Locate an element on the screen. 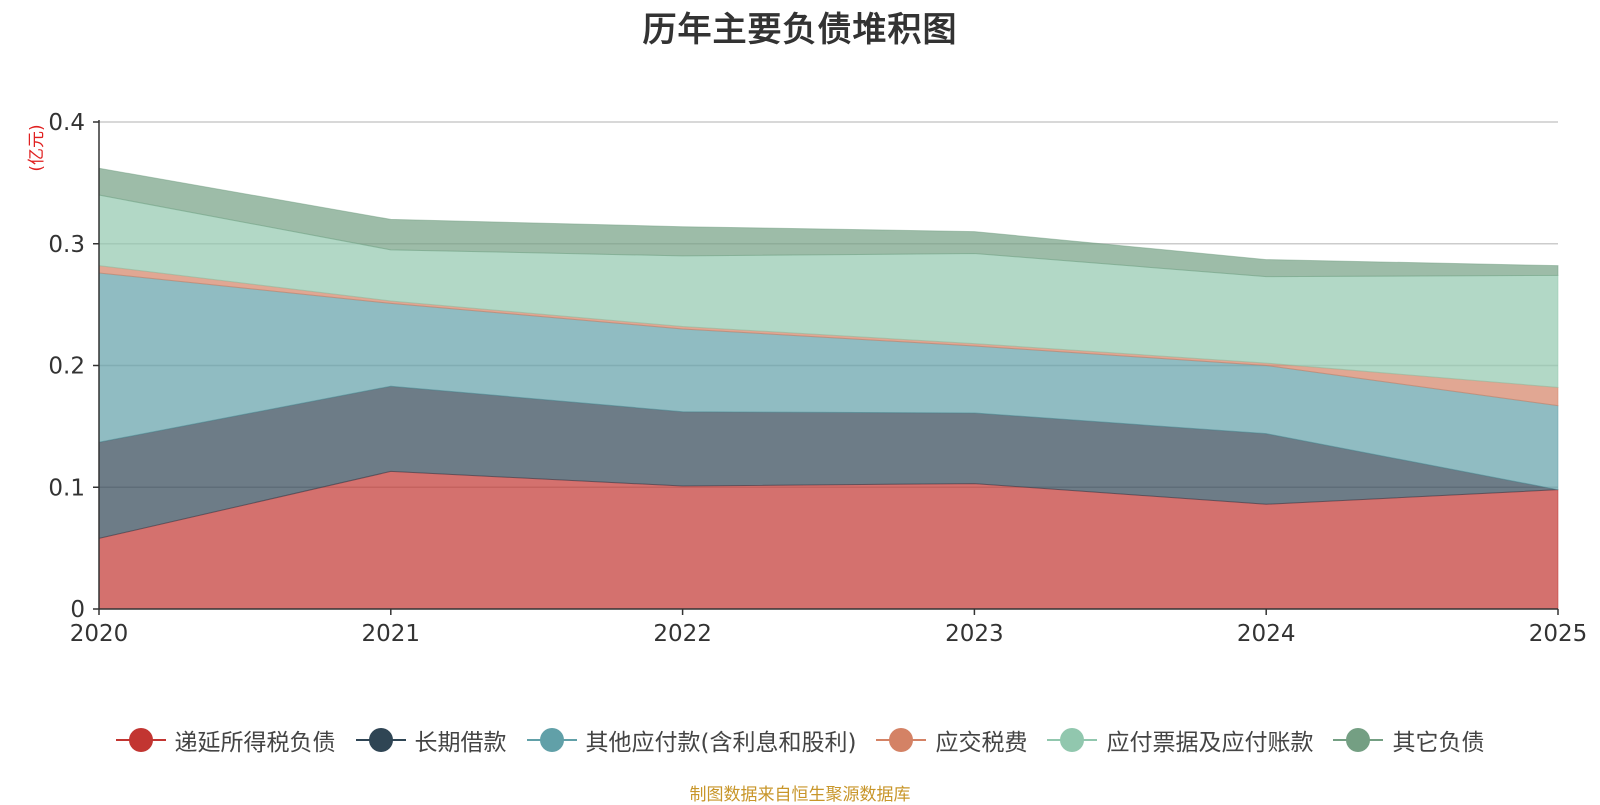  y-tick-label: 0.2 is located at coordinates (66, 367).